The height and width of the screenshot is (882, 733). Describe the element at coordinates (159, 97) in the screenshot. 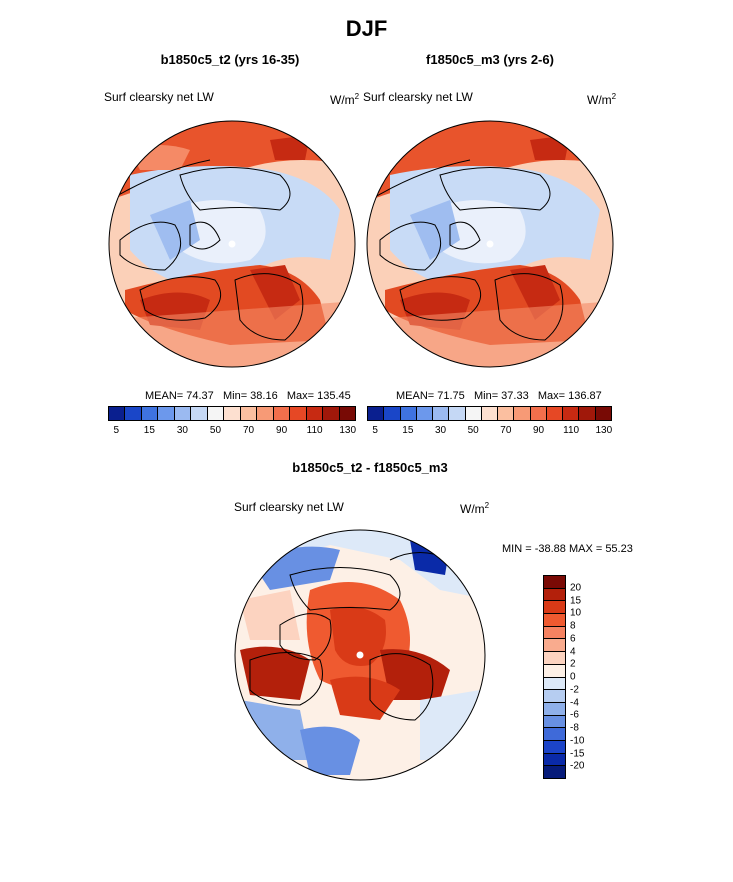

I see `panel-1-variable-label: Surf clearsky net LW` at that location.